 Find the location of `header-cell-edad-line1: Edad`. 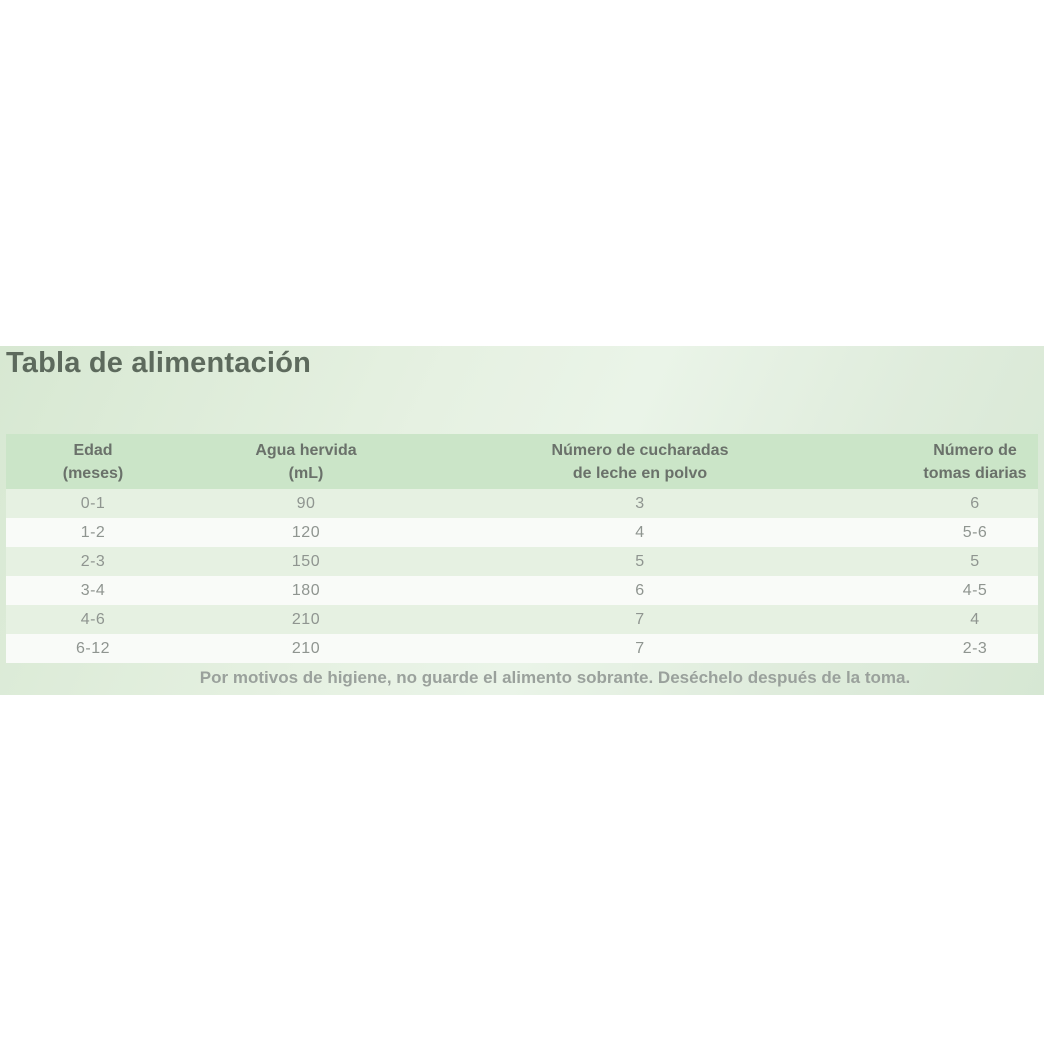

header-cell-edad-line1: Edad is located at coordinates (93, 450).